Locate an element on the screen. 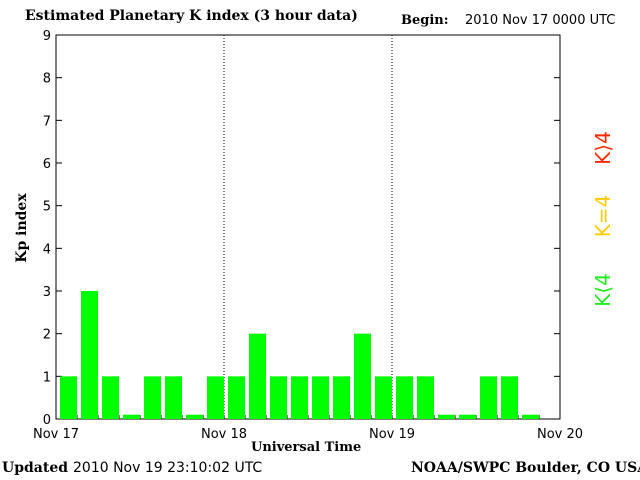  y-tick-label: 2 is located at coordinates (47, 335).